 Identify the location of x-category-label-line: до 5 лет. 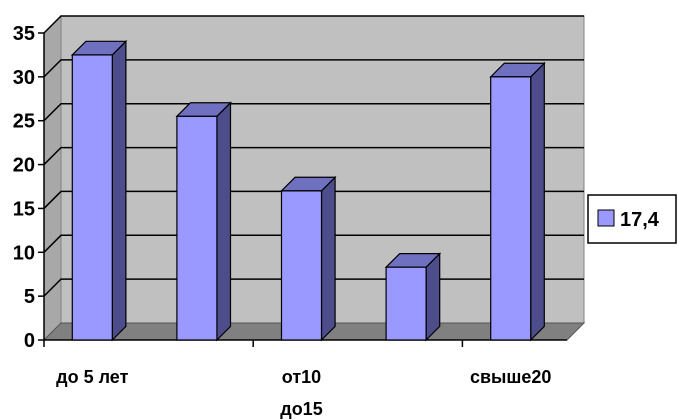
(92, 377).